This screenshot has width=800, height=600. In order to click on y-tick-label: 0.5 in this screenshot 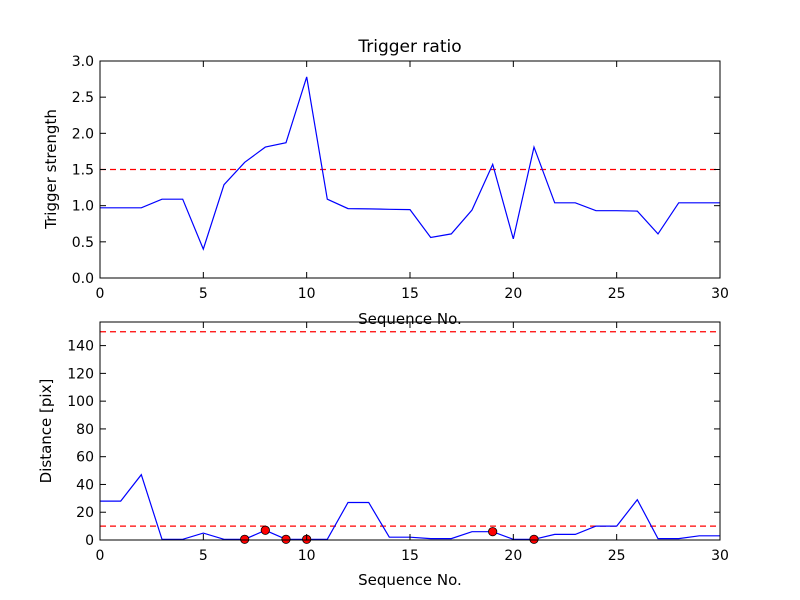, I will do `click(83, 243)`.